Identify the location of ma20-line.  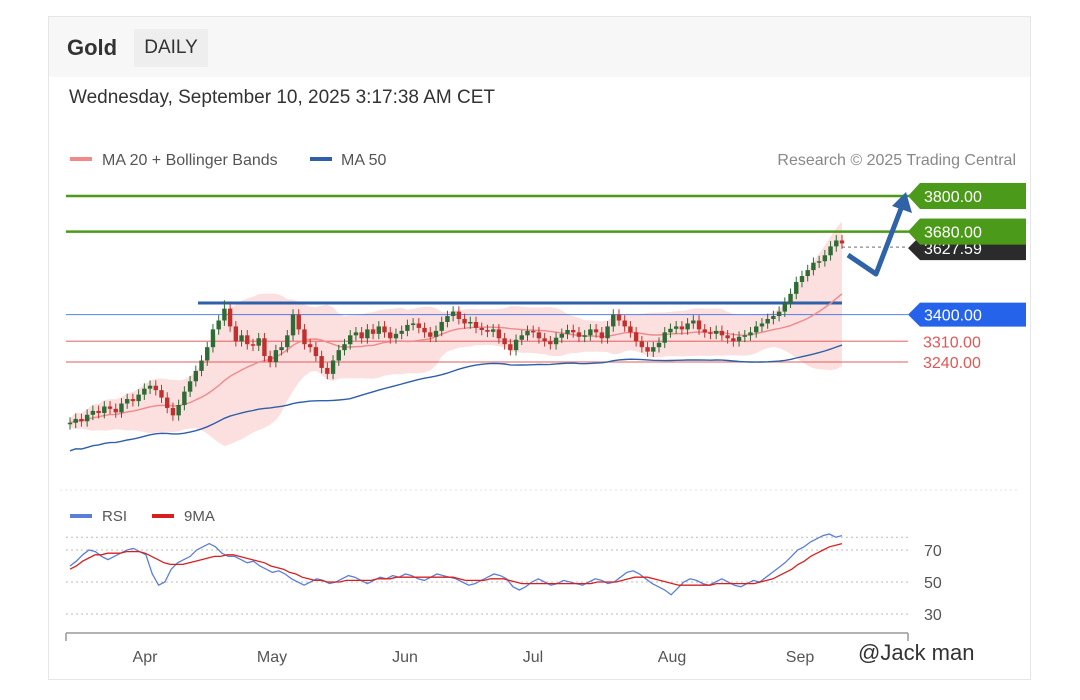
(456, 358).